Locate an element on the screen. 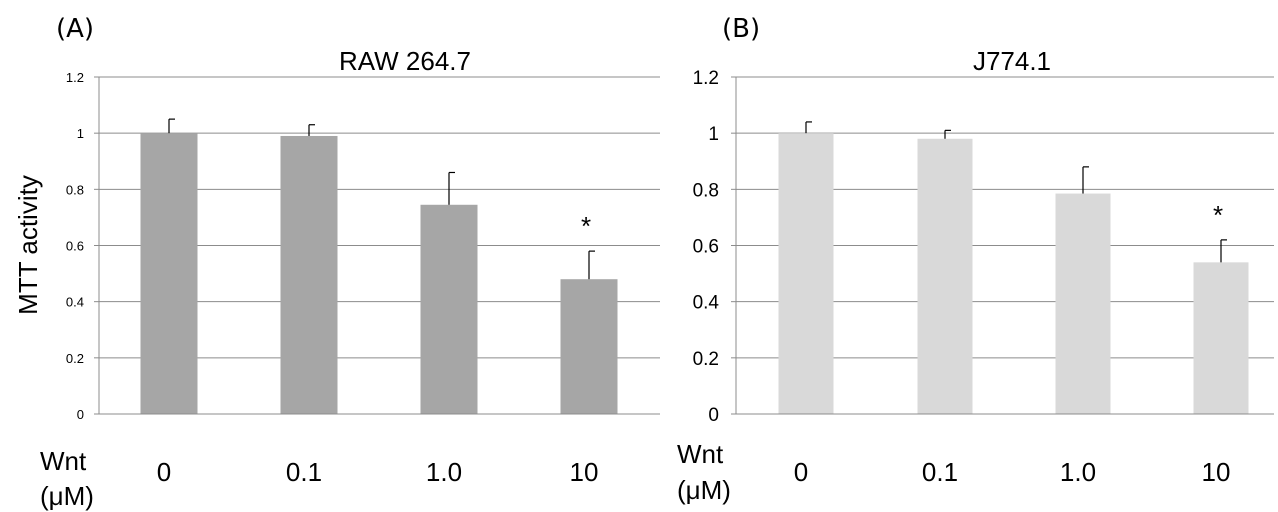  x-axis-name-a: Wnt is located at coordinates (63, 461).